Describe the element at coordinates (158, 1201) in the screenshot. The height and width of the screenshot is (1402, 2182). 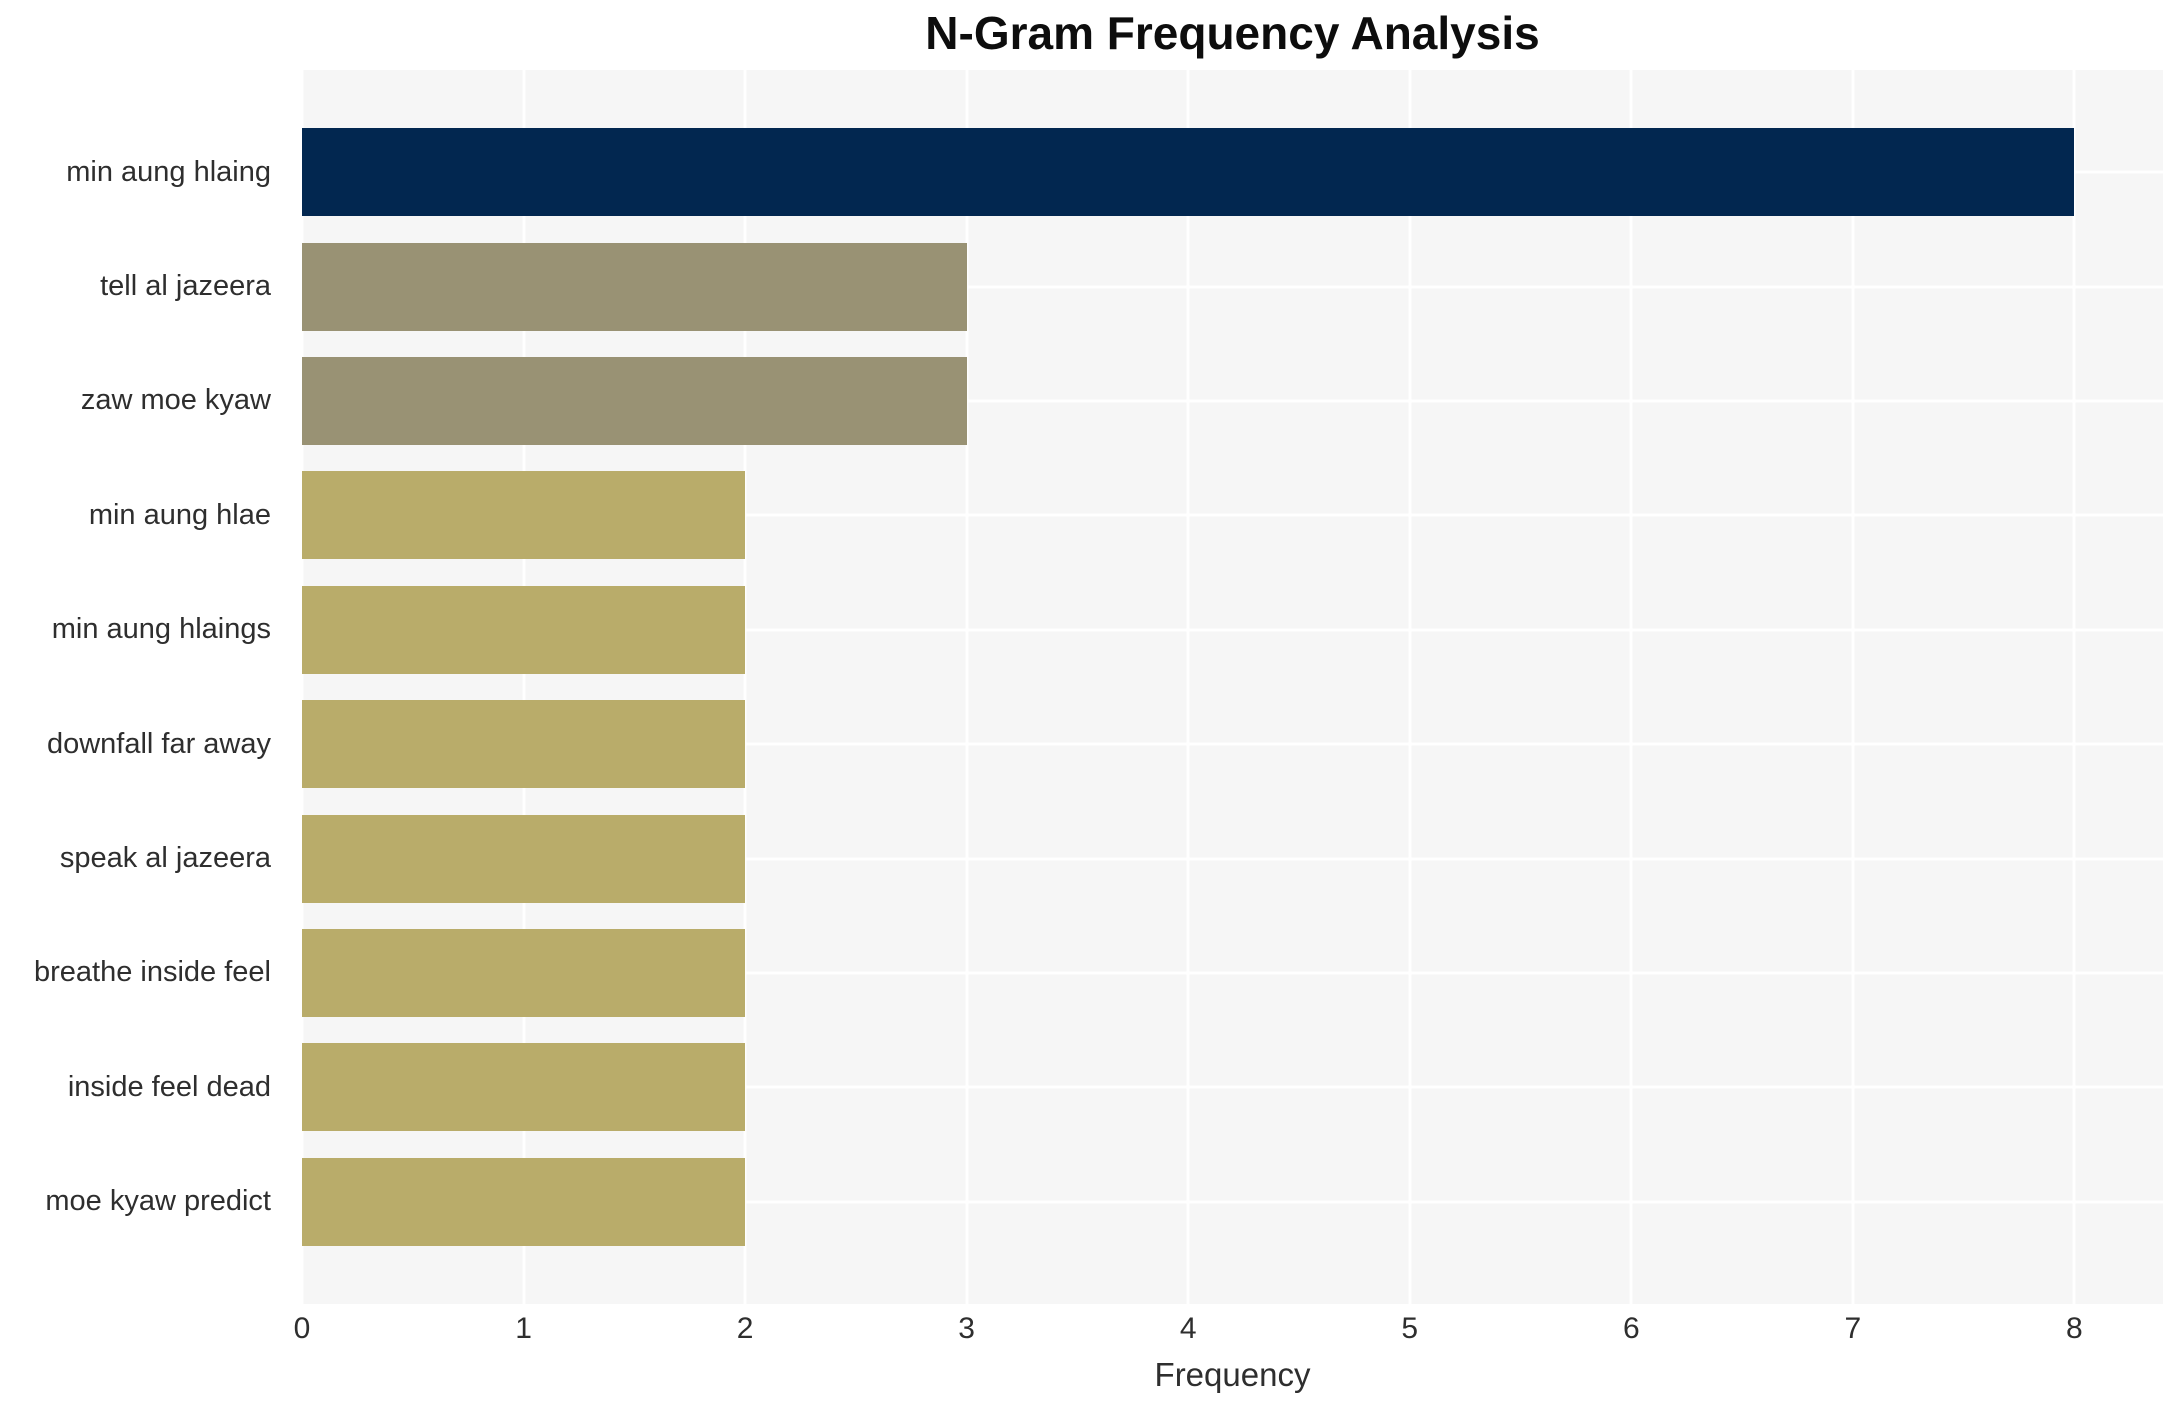
I see `y-tick-label: moe kyaw predict` at that location.